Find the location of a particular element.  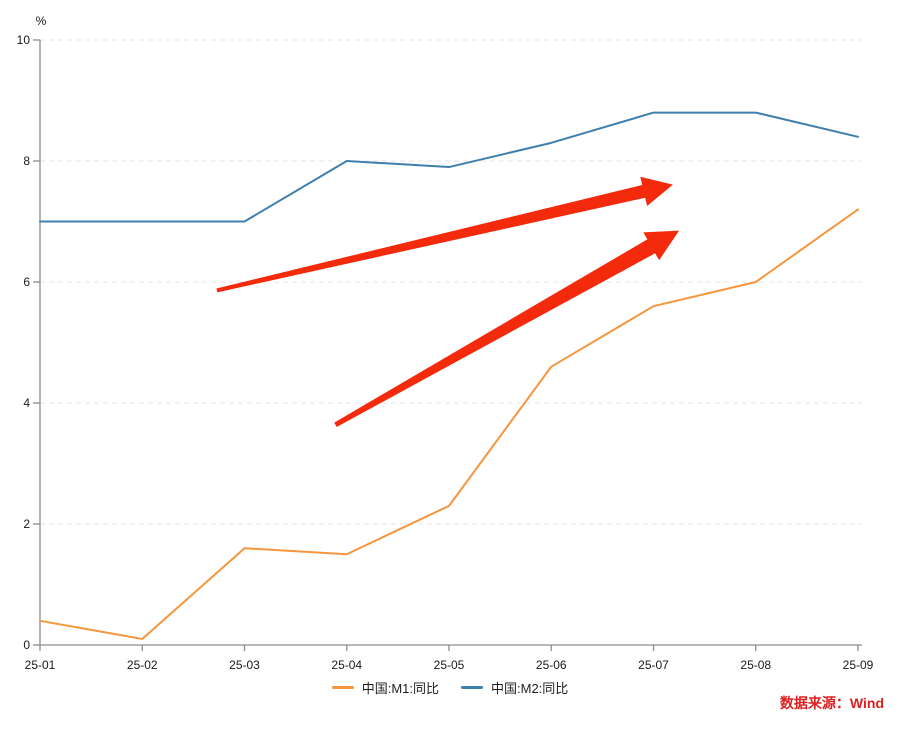

chart-legend: 中国:M1:同比 中国:M2:同比 is located at coordinates (450, 687).